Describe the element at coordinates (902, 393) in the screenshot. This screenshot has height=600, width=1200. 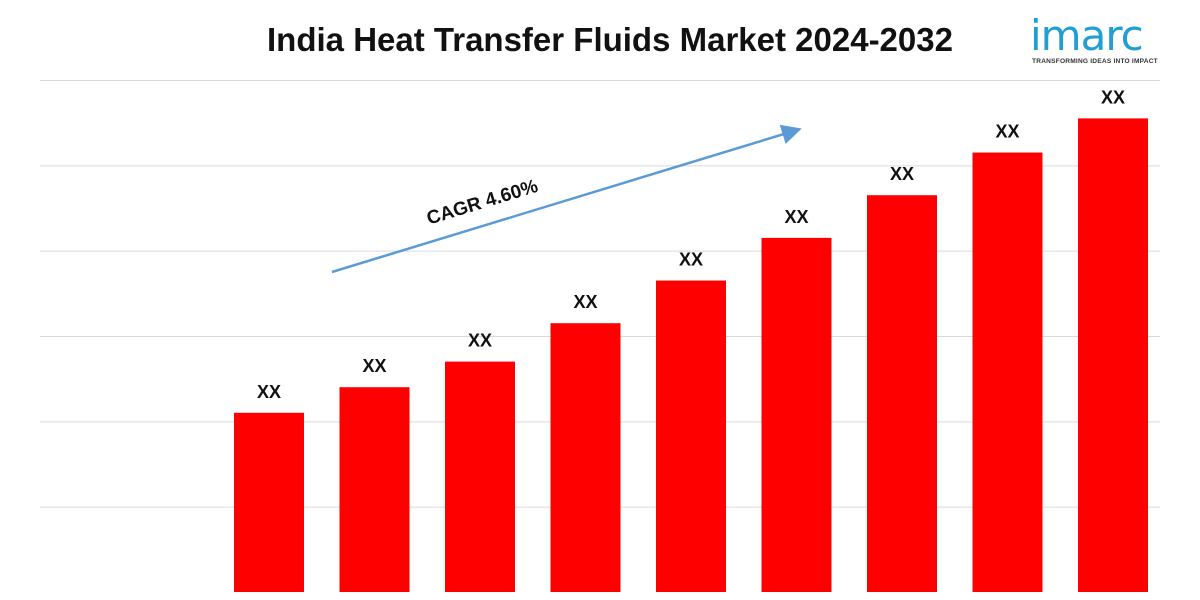
I see `bar-2030` at that location.